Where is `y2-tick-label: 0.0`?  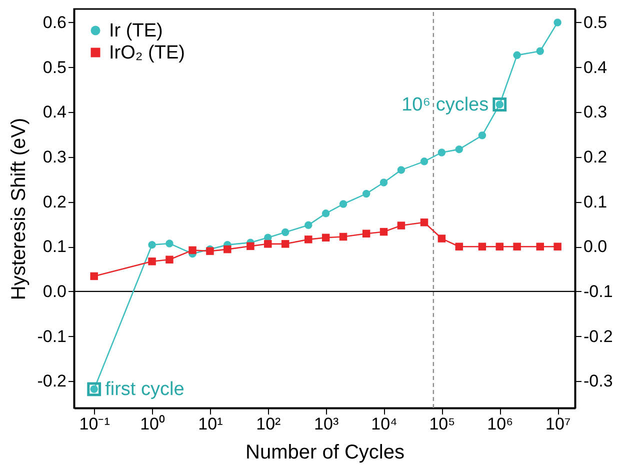
y2-tick-label: 0.0 is located at coordinates (596, 246).